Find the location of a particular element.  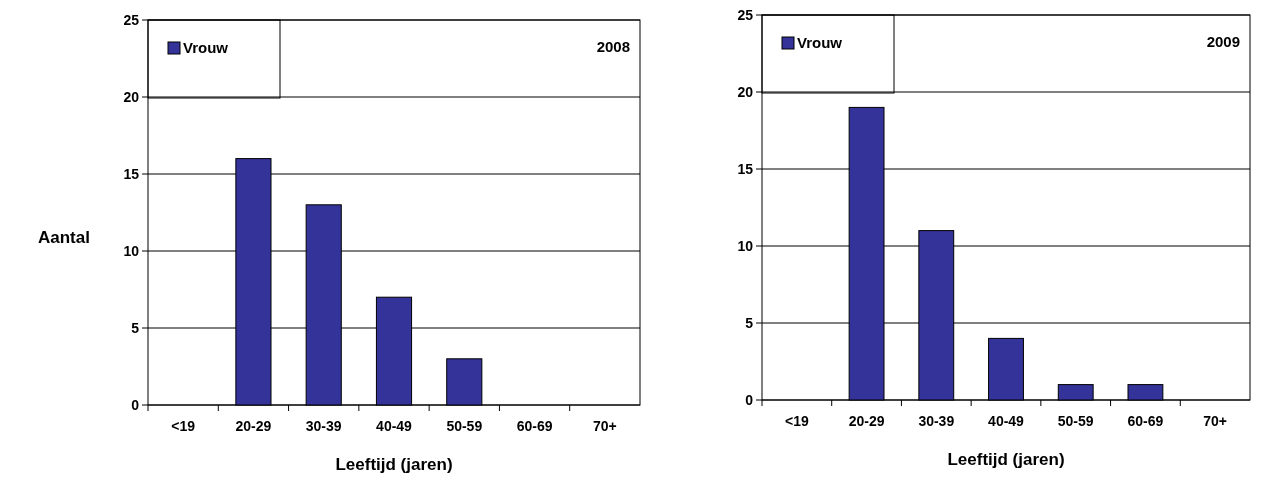

y-axis-title: Aantal is located at coordinates (64, 237).